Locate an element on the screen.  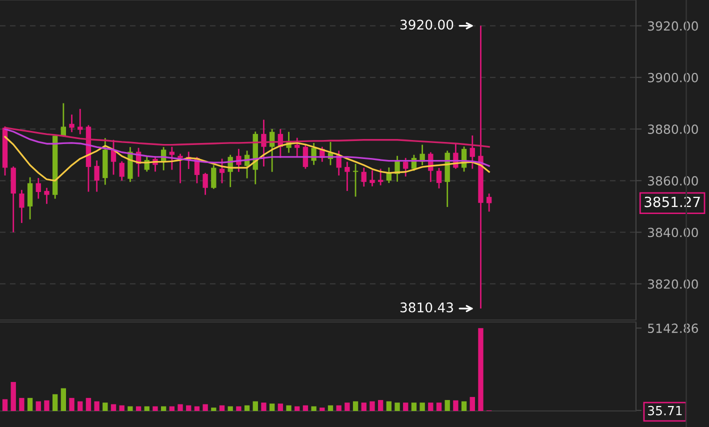
annotation: 3810.43 is located at coordinates (426, 307).